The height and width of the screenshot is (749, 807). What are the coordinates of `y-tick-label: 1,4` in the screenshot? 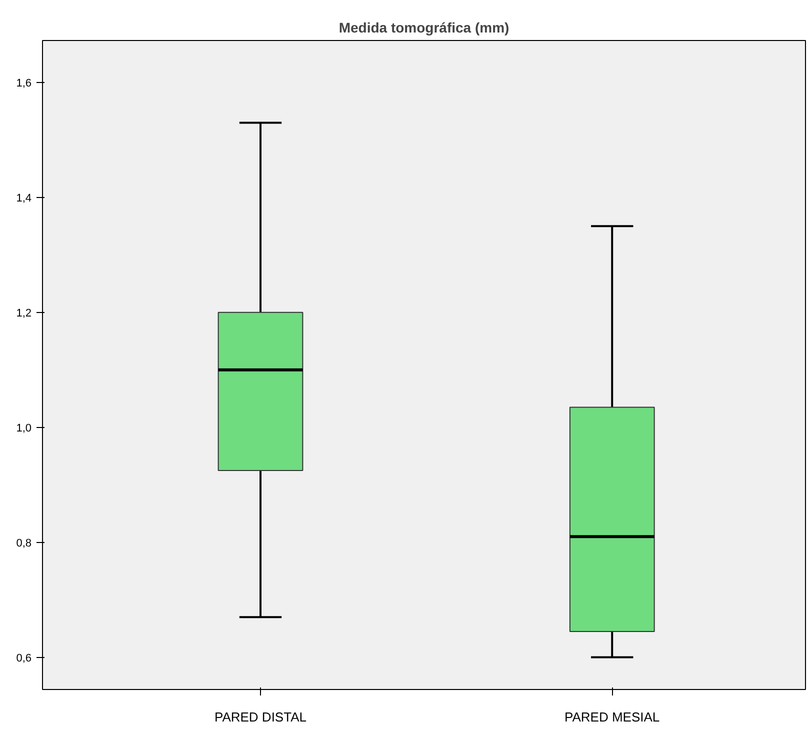 It's located at (24, 198).